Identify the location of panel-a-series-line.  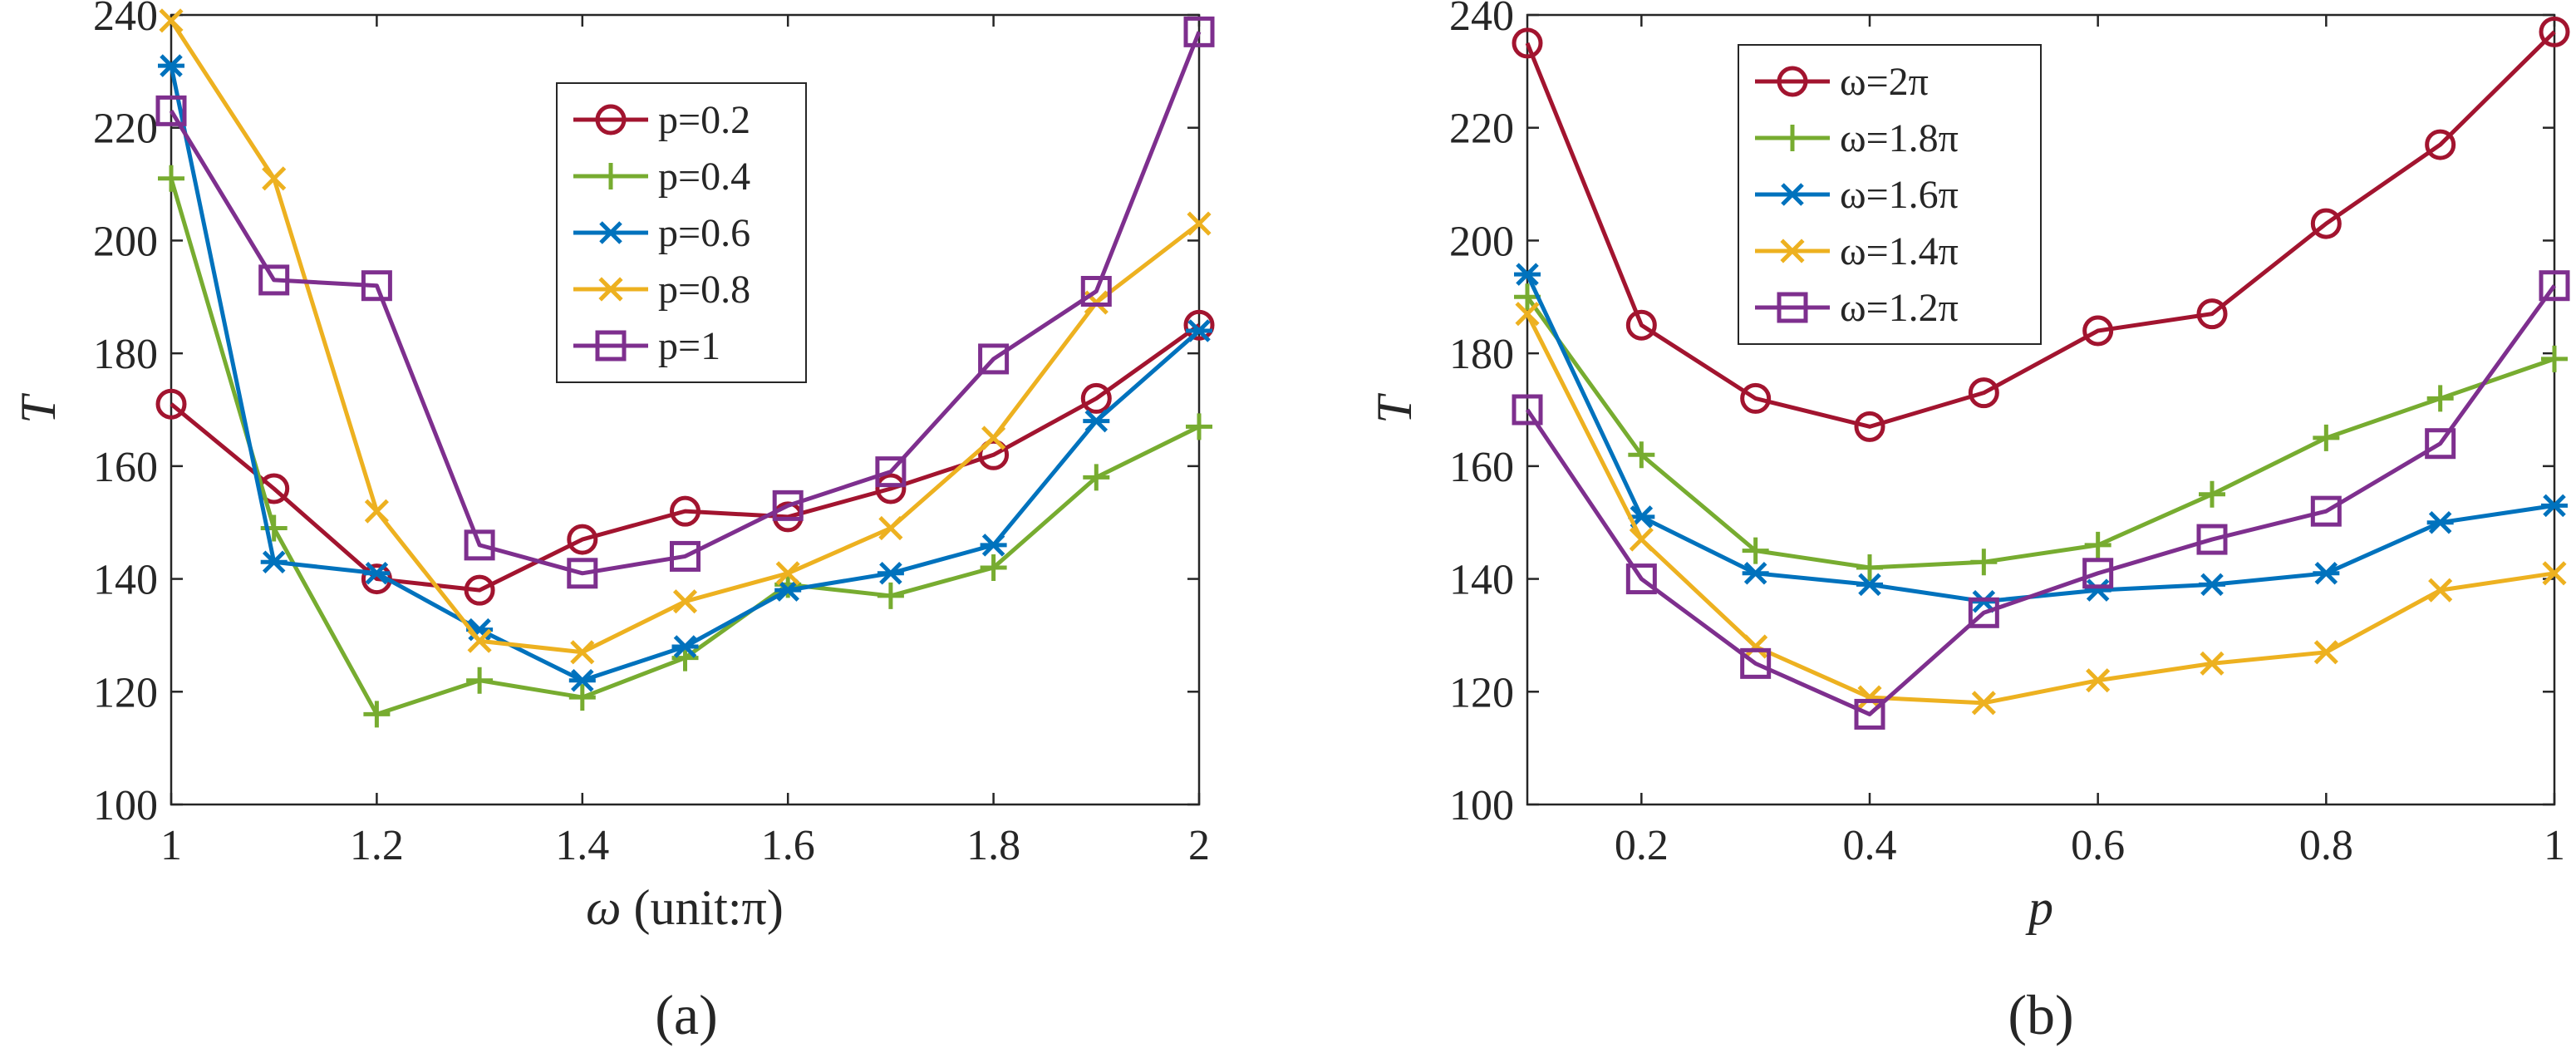
(685, 458).